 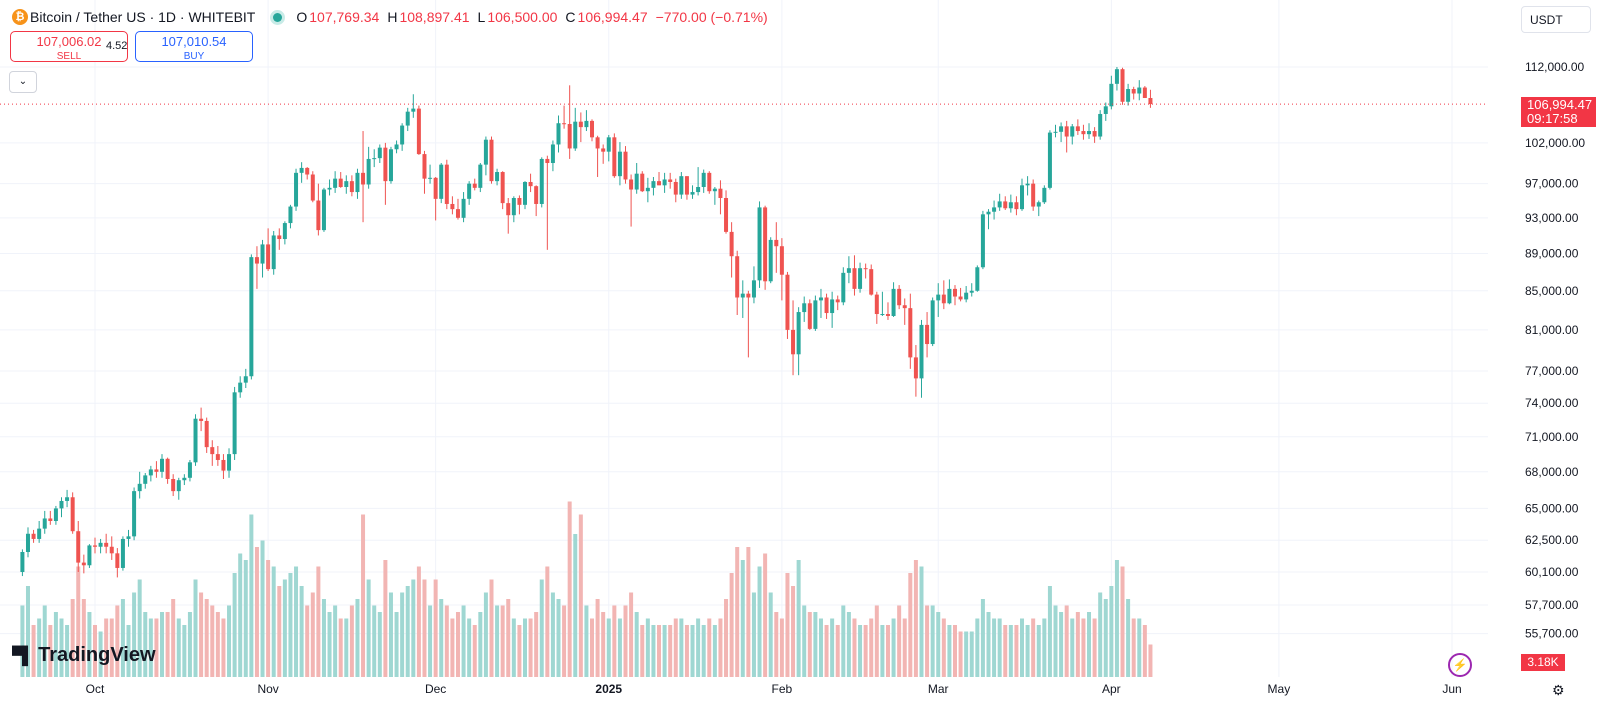 I want to click on sell-button: 107,006.02 SELL, so click(x=69, y=46).